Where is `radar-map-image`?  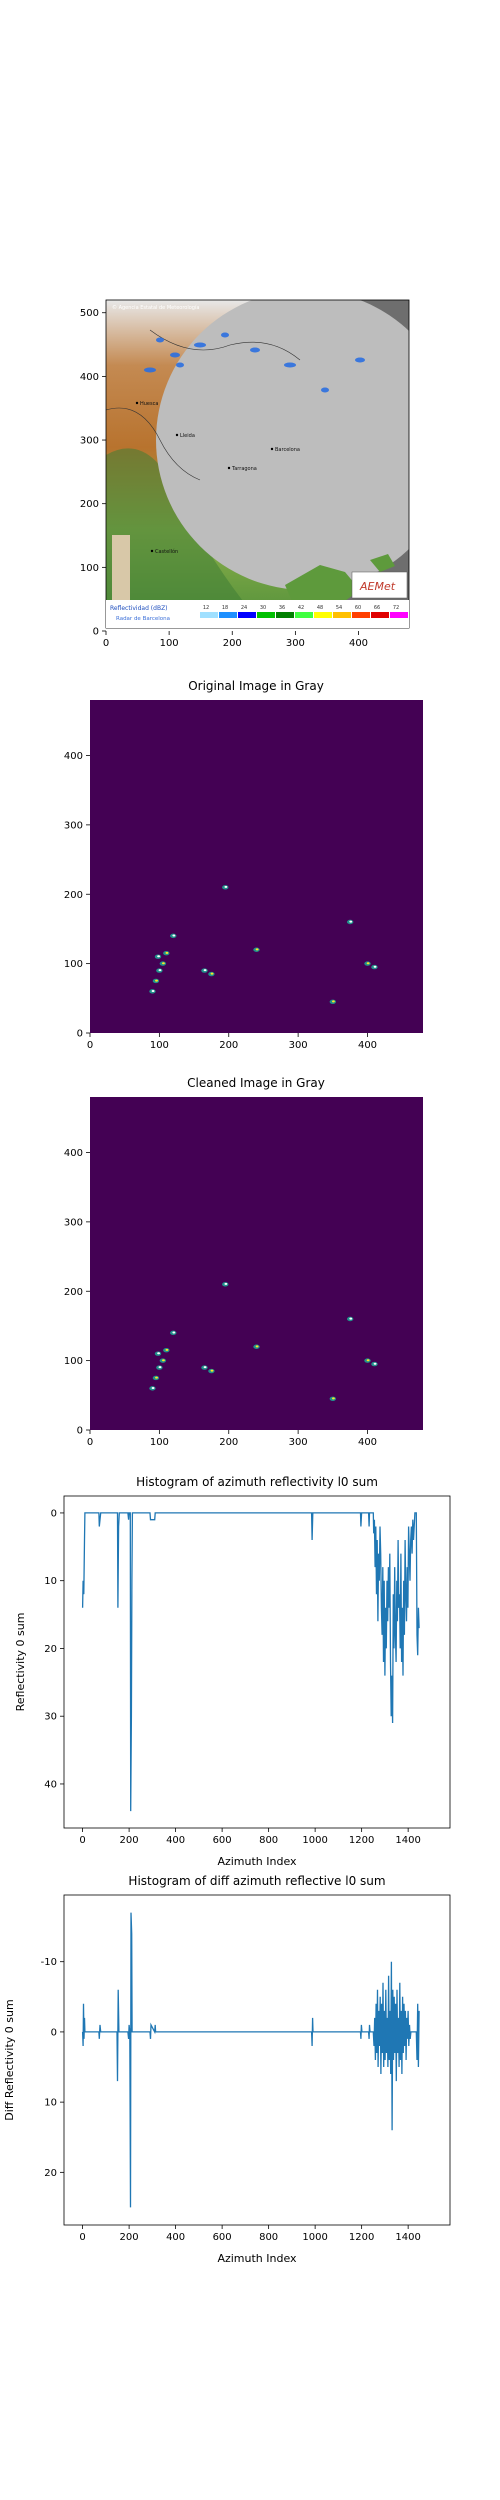 radar-map-image is located at coordinates (257, 464).